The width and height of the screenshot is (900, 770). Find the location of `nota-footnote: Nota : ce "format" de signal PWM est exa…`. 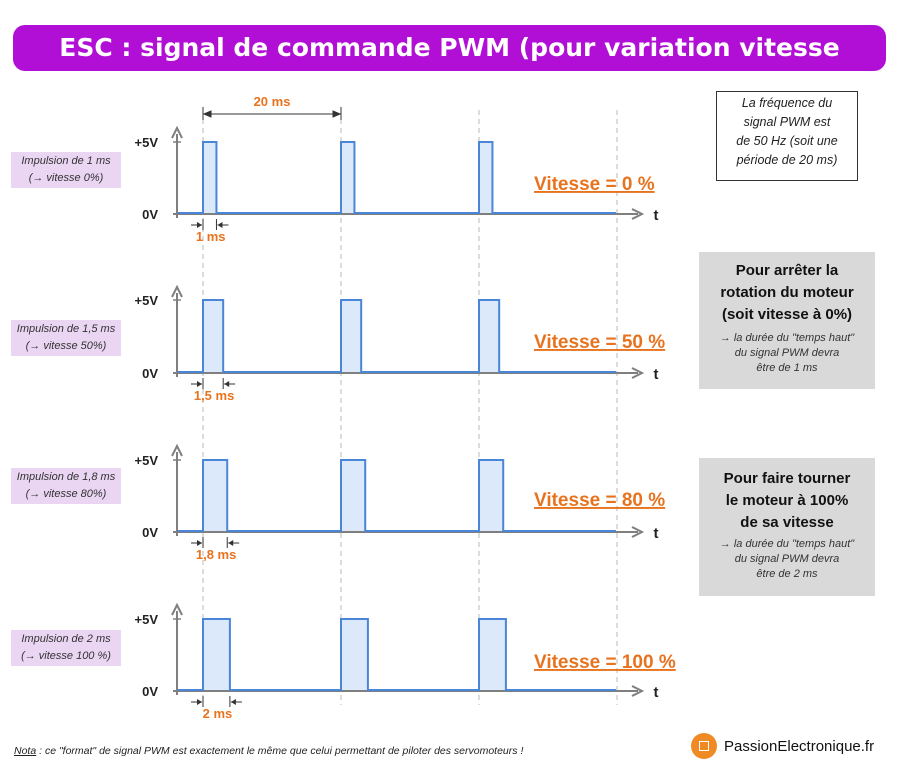

nota-footnote: Nota : ce "format" de signal PWM est exa… is located at coordinates (268, 751).